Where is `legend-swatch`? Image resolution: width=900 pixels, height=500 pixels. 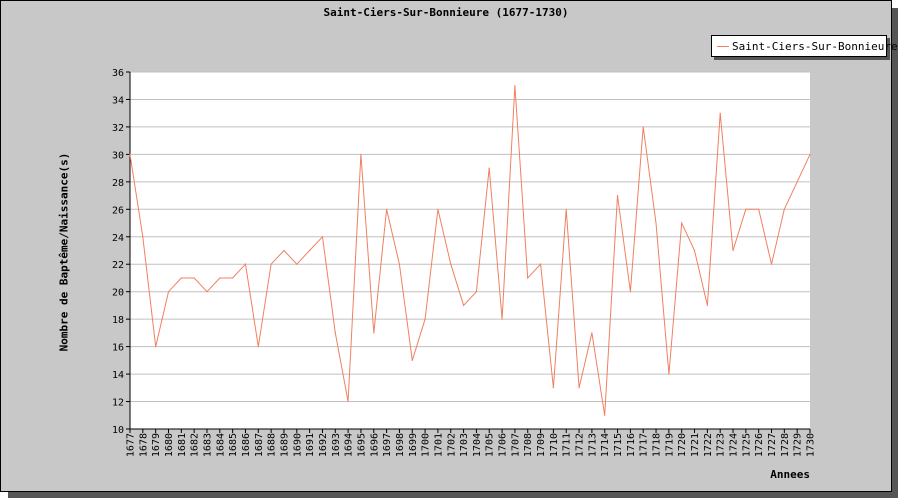
legend-swatch is located at coordinates (723, 46).